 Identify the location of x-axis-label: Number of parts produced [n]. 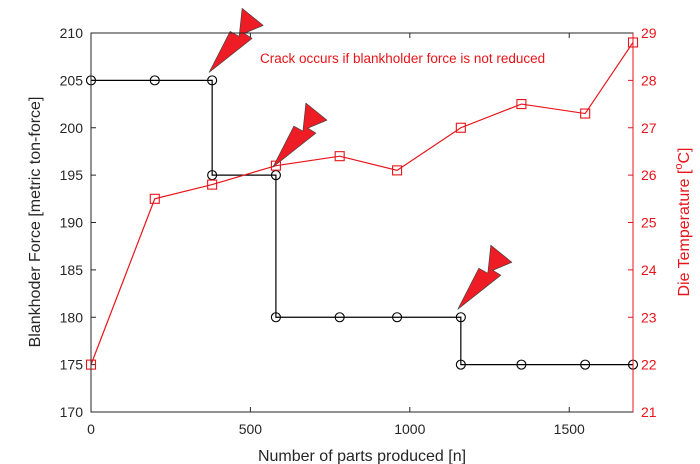
(362, 456).